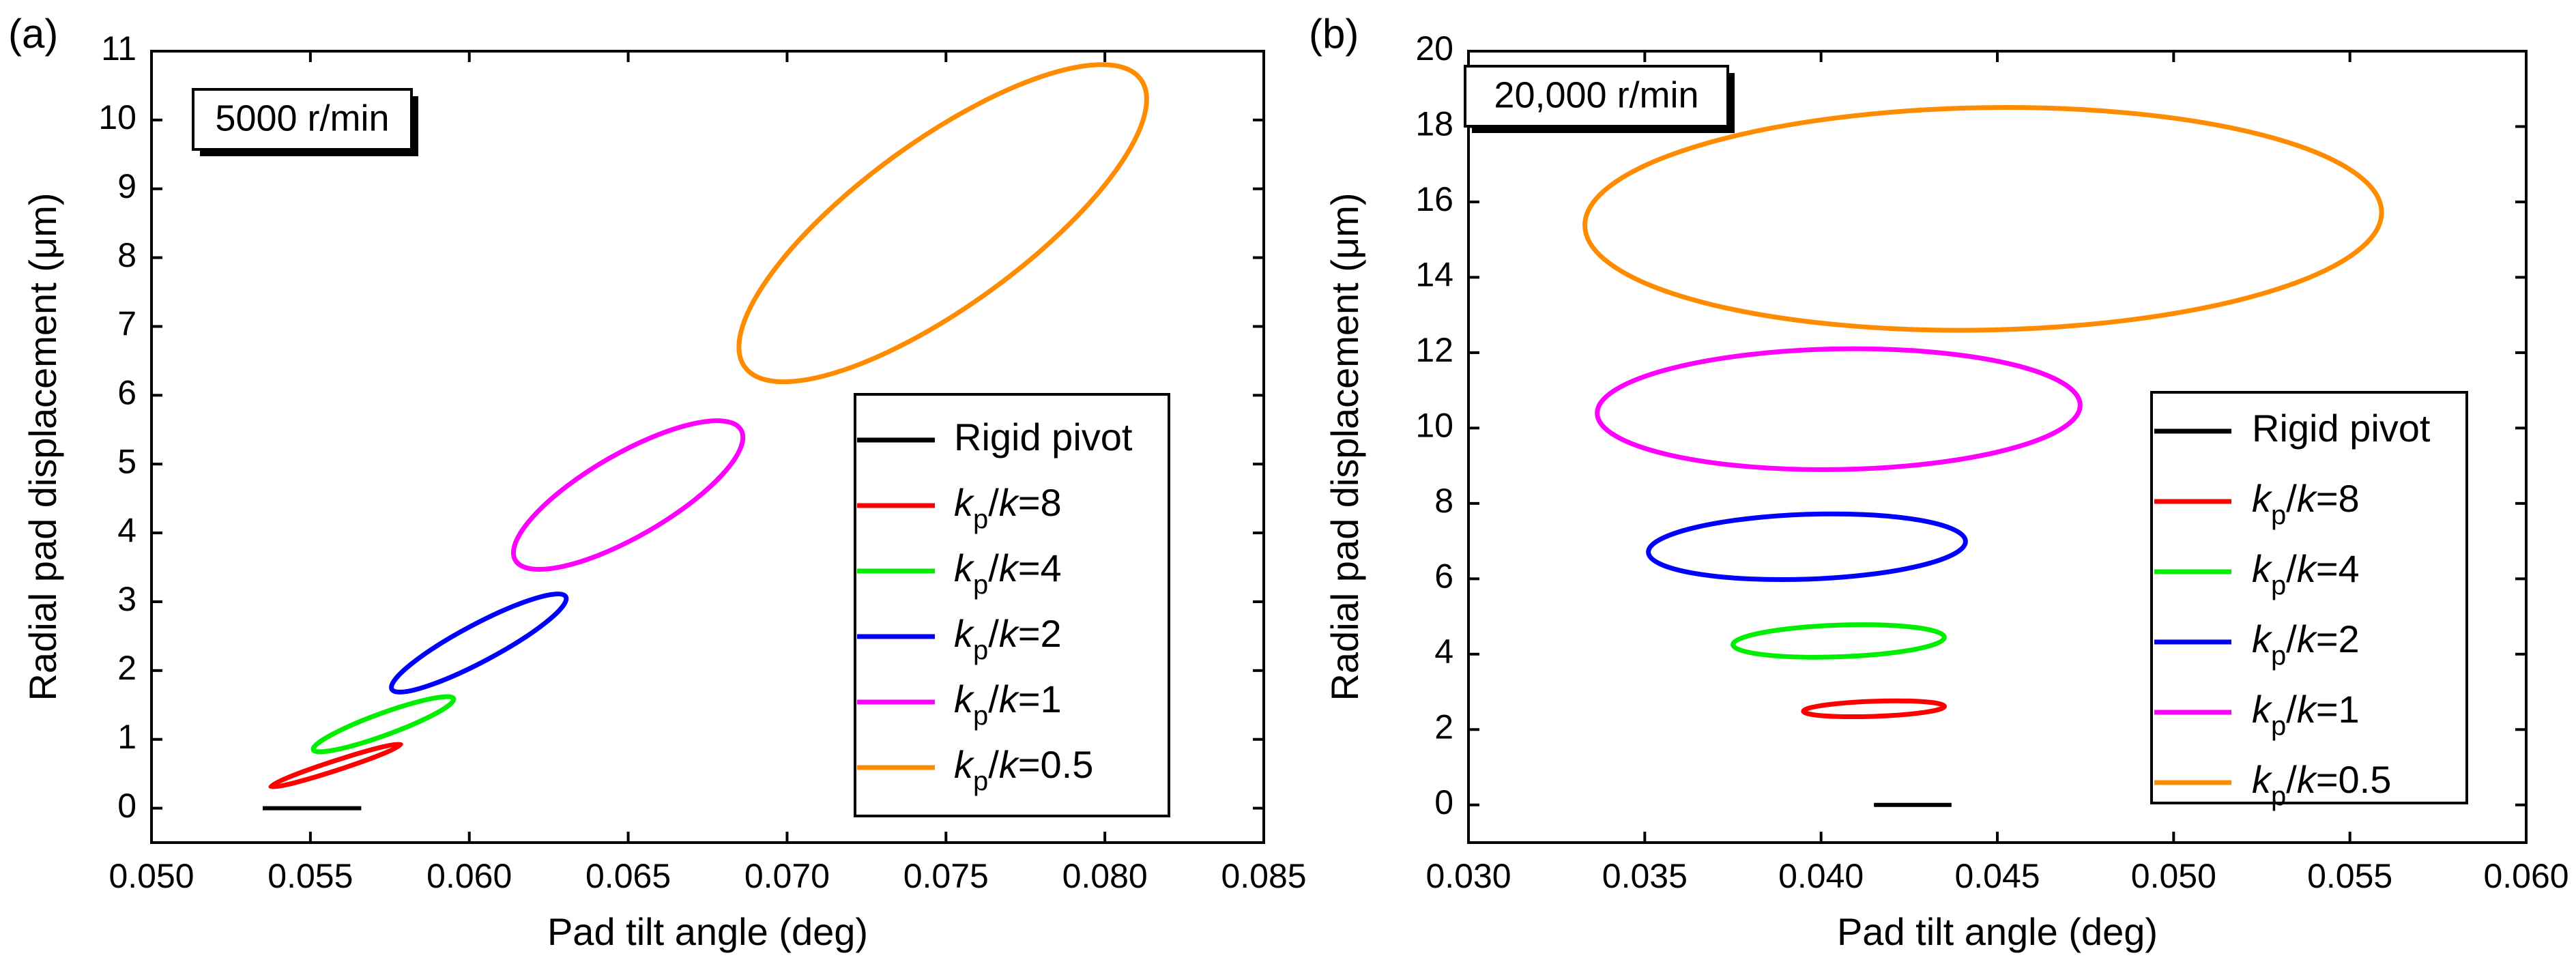  What do you see at coordinates (126, 461) in the screenshot?
I see `y-tick-label: 5` at bounding box center [126, 461].